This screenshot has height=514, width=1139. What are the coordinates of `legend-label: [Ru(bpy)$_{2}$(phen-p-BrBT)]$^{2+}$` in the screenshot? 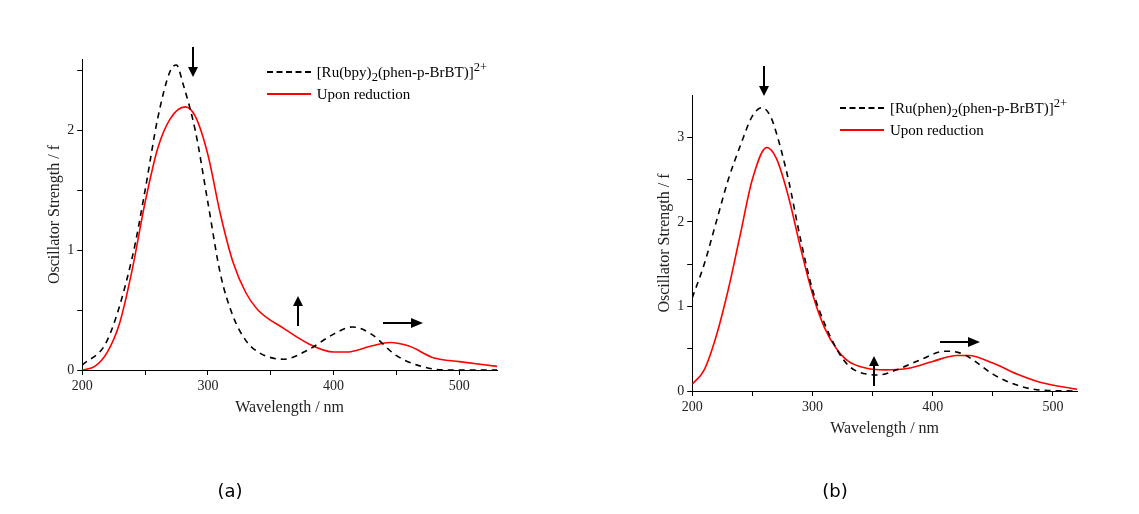 It's located at (401, 72).